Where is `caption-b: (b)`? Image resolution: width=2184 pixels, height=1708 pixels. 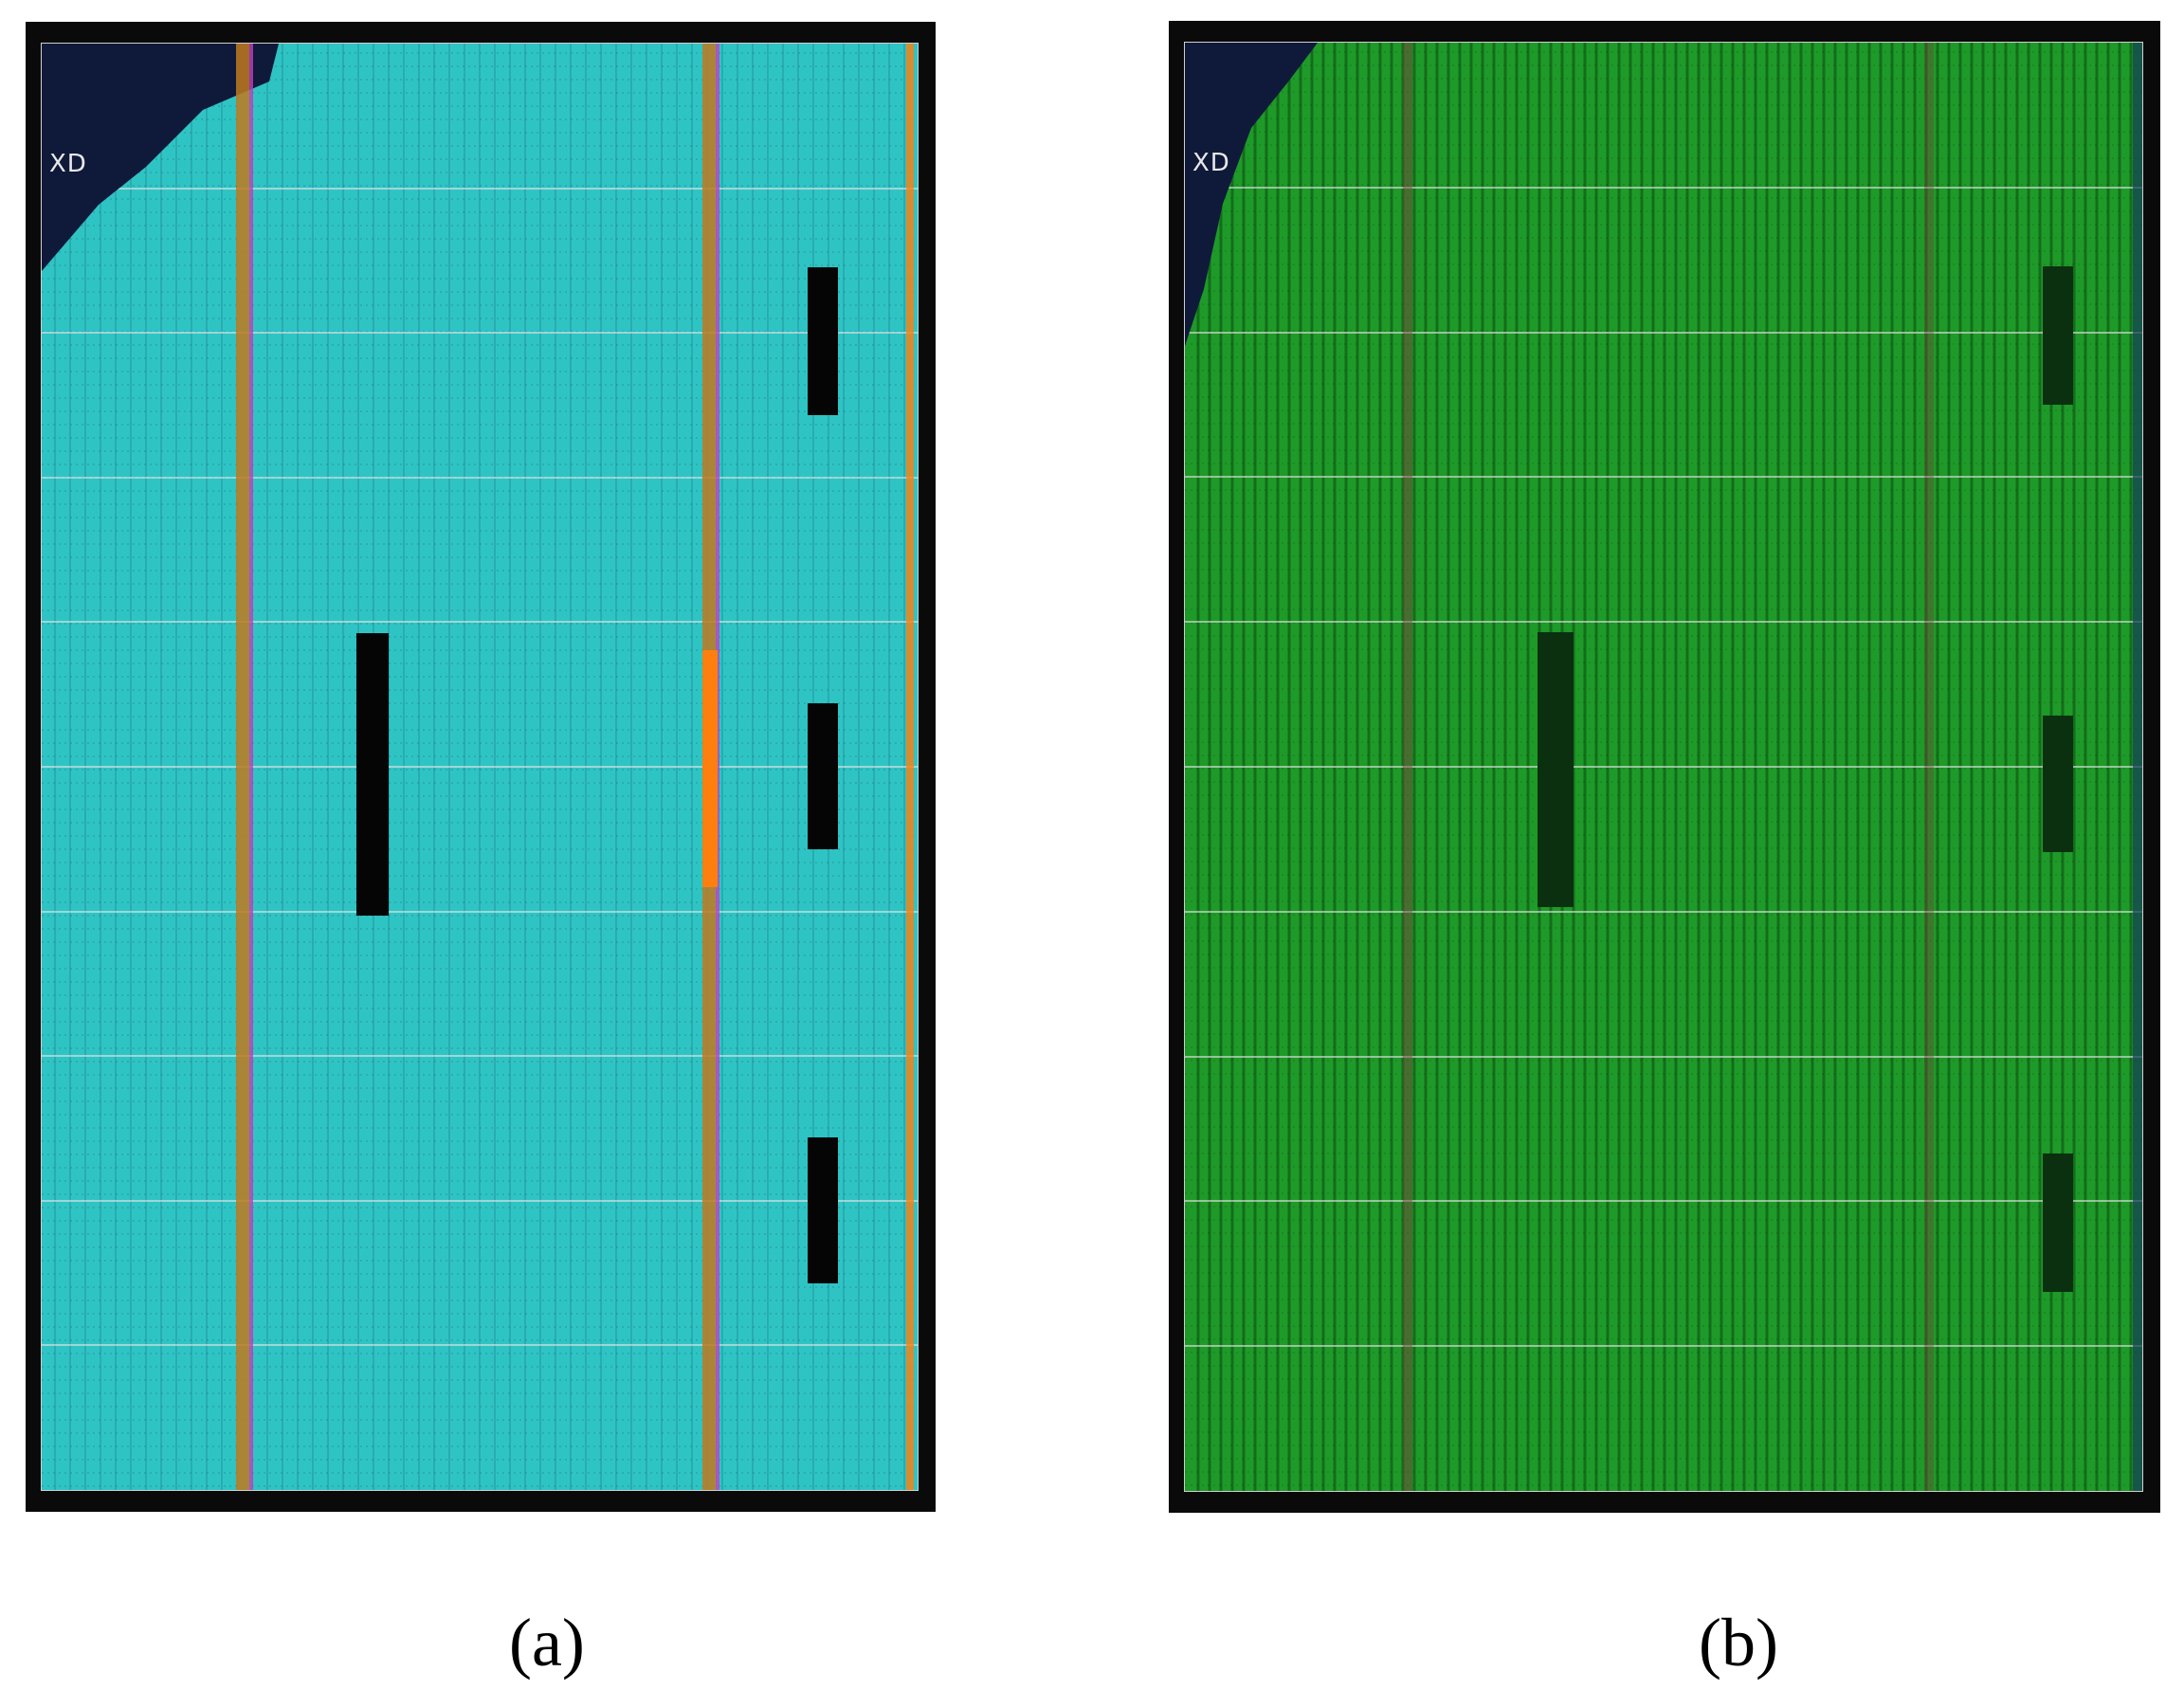
caption-b: (b) is located at coordinates (1738, 1643).